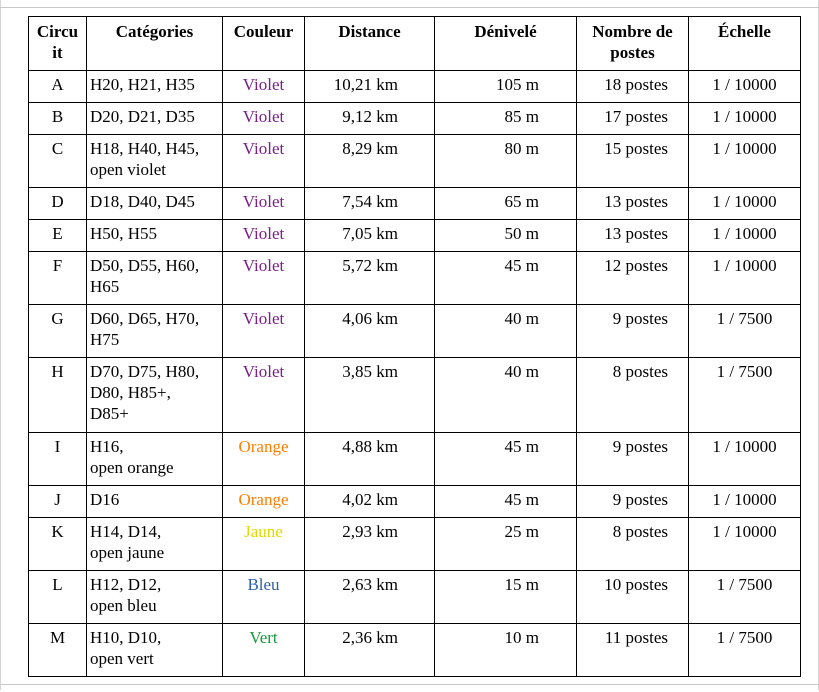 This screenshot has height=692, width=819. I want to click on cell-categories: D16, so click(154, 501).